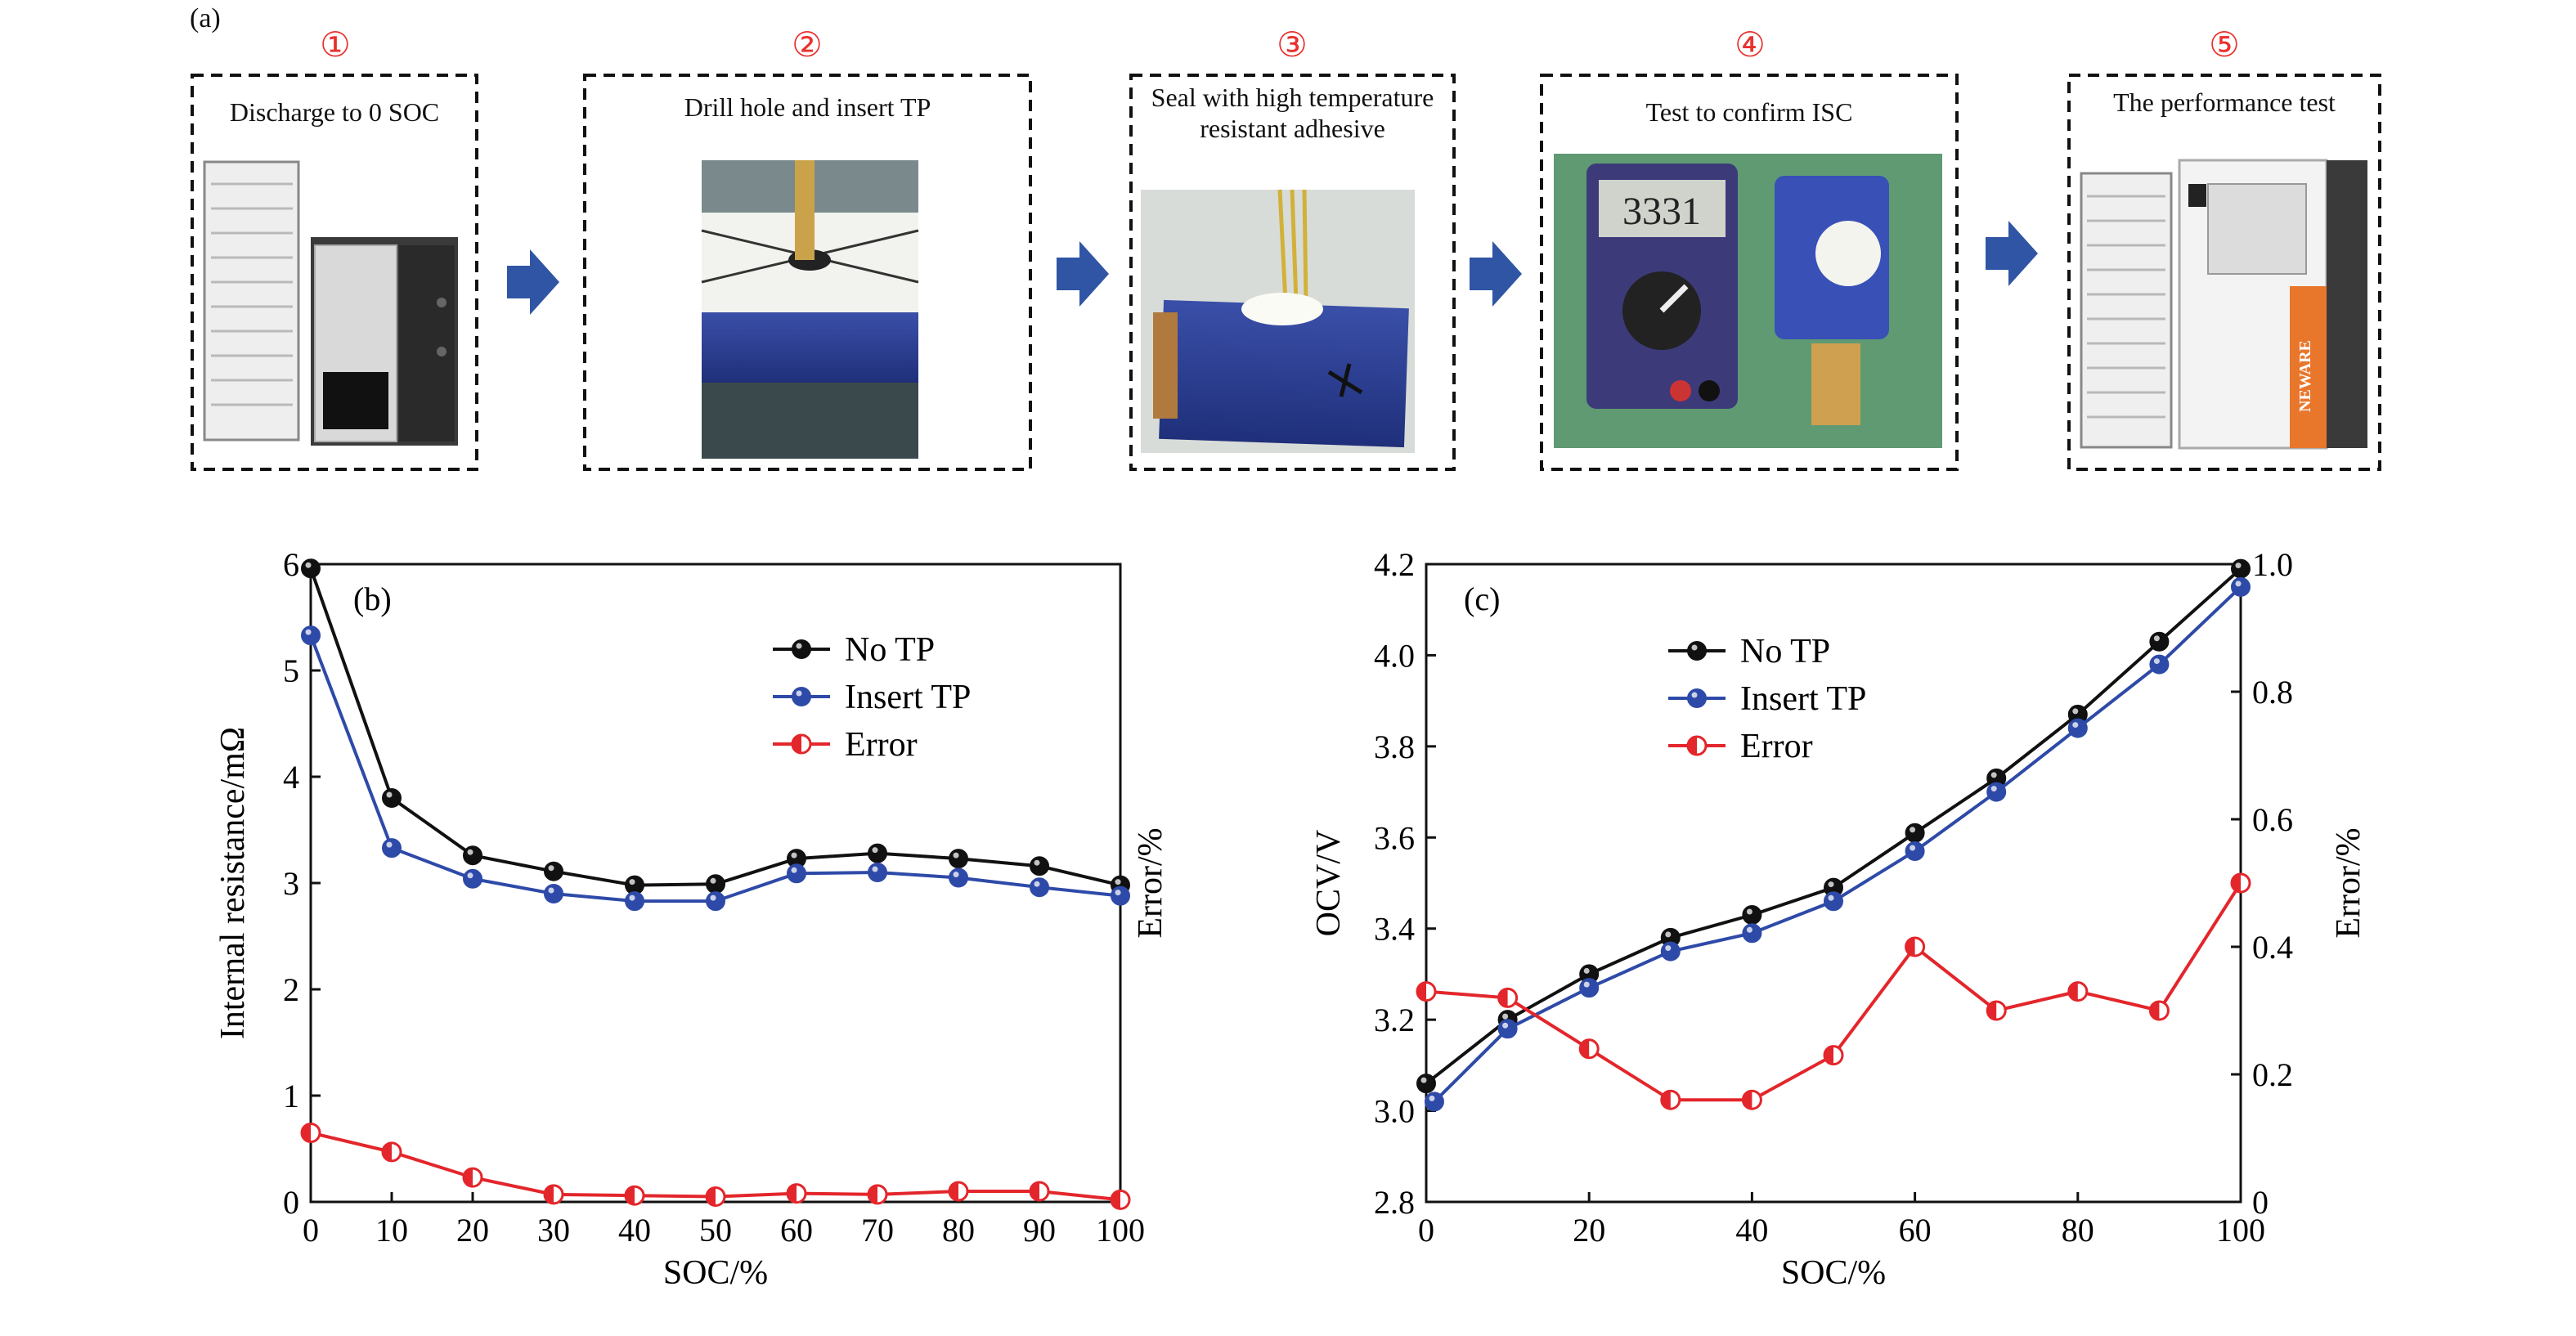 This screenshot has width=2576, height=1336. Describe the element at coordinates (807, 107) in the screenshot. I see `step-2-label: Drill hole and insert TP` at that location.